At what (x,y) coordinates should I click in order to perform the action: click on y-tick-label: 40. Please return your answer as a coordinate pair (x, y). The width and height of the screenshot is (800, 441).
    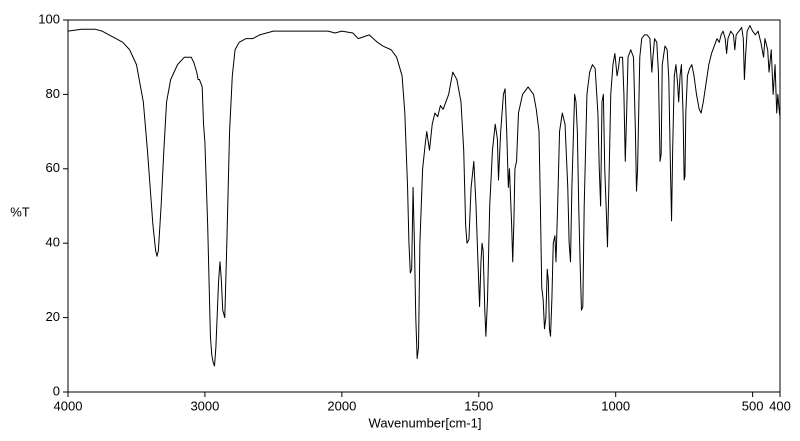
    Looking at the image, I should click on (53, 242).